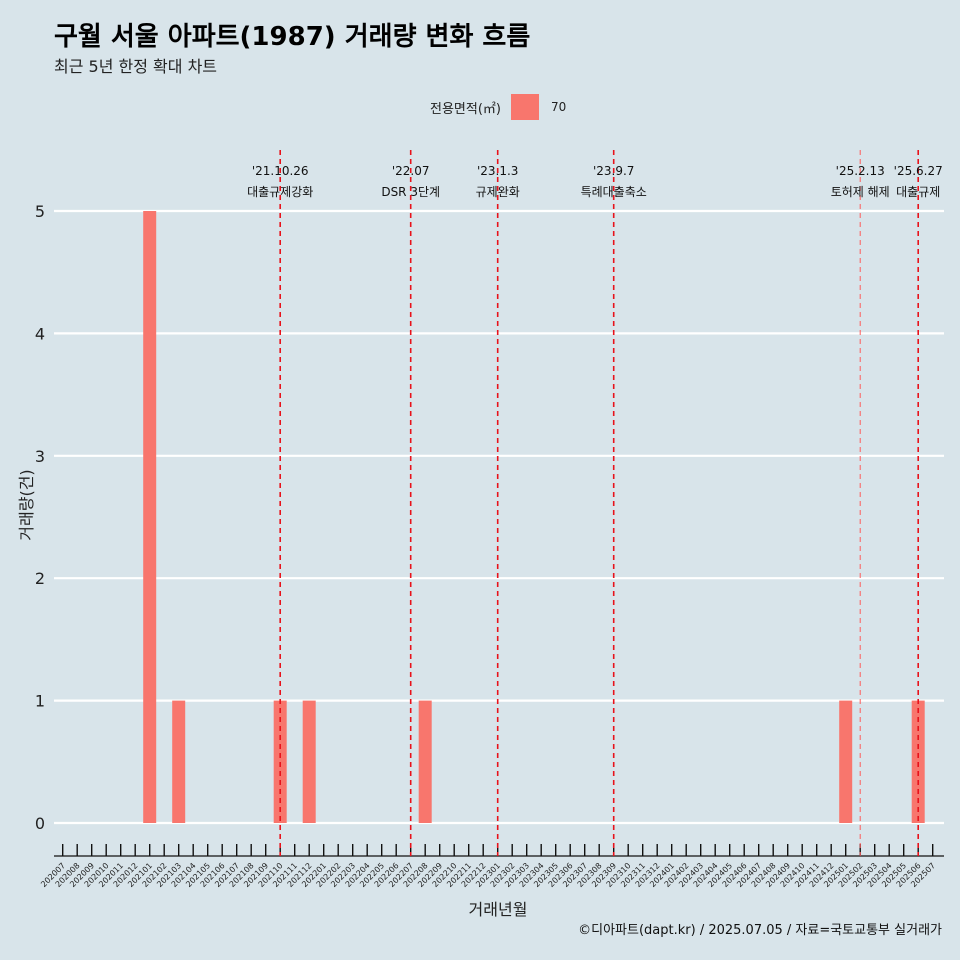  What do you see at coordinates (280, 171) in the screenshot?
I see `event-date: '21.10.26` at bounding box center [280, 171].